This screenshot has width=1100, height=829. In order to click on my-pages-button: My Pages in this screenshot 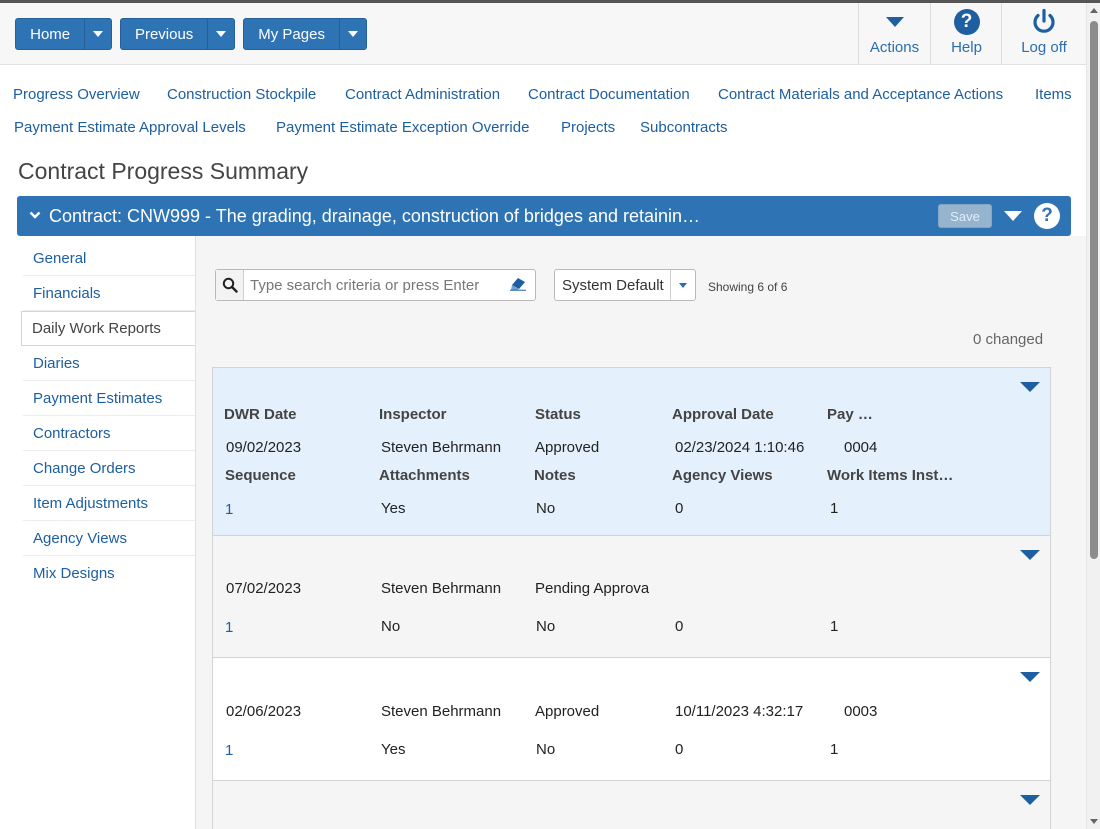, I will do `click(305, 34)`.